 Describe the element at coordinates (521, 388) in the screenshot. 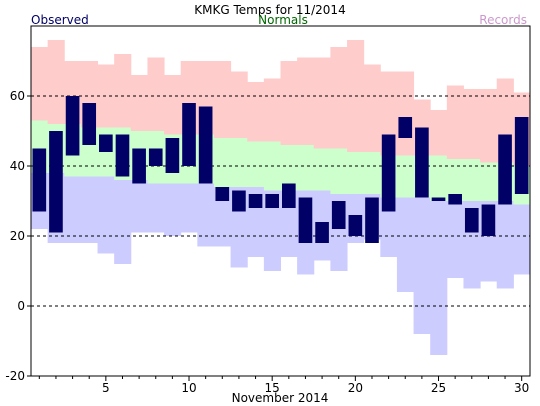

I see `x-tick-label-30: 30` at that location.